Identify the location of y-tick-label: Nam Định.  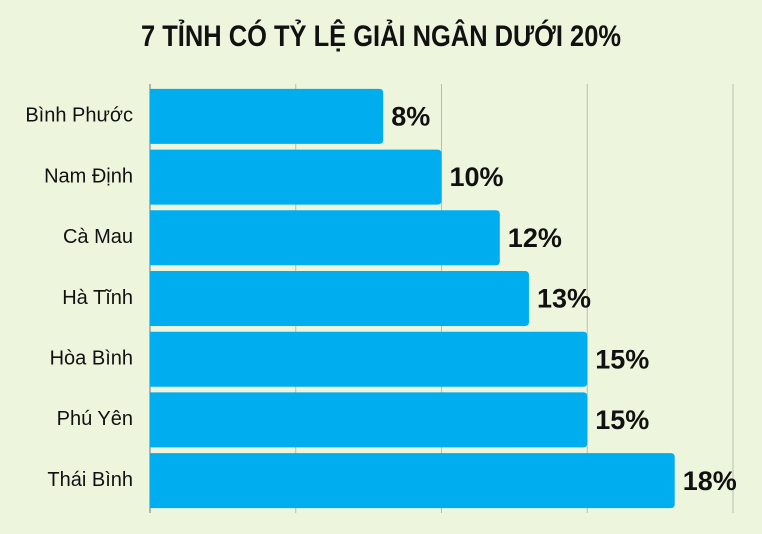
(88, 176).